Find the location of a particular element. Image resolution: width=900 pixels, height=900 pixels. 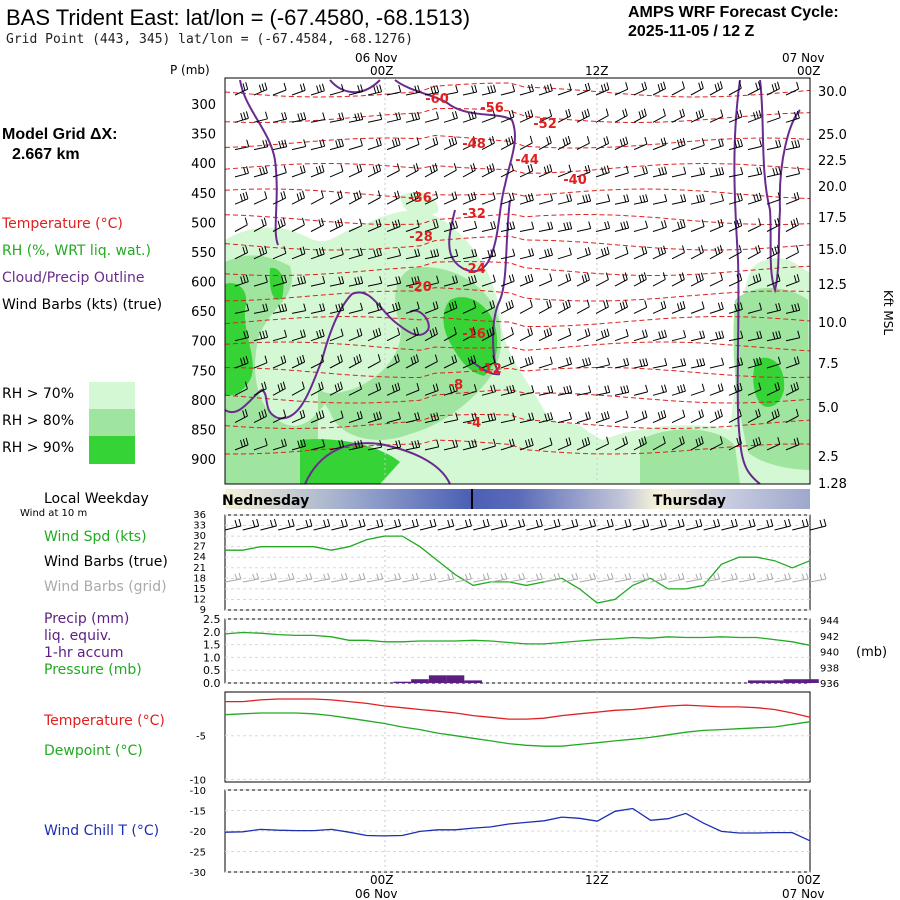

height-tick-25.0: 25.0 is located at coordinates (832, 135).